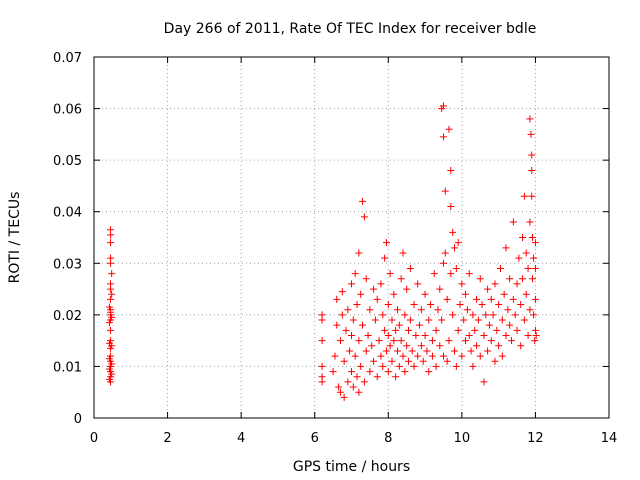 Image resolution: width=640 pixels, height=480 pixels. What do you see at coordinates (167, 438) in the screenshot?
I see `x-tick-label: 2` at bounding box center [167, 438].